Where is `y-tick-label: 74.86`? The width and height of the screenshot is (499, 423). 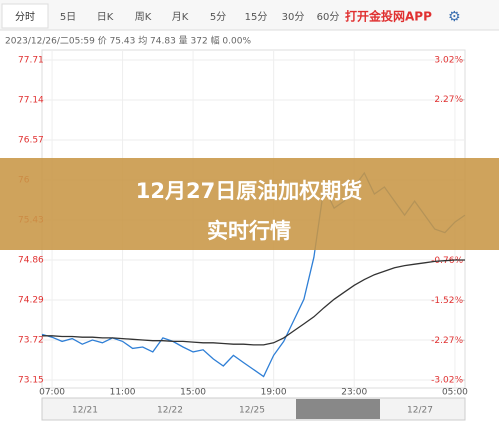 y-tick-label: 74.86 is located at coordinates (31, 261).